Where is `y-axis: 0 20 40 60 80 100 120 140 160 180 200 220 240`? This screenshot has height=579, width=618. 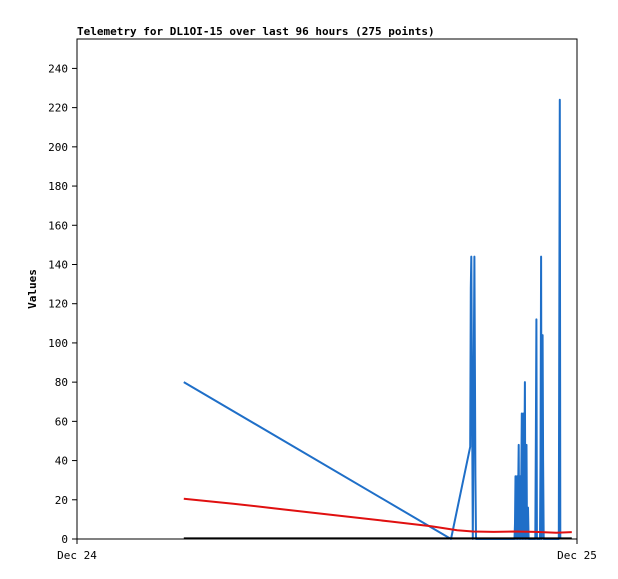 y-axis: 0 20 40 60 80 100 120 140 160 180 200 220 240 is located at coordinates (62, 304).